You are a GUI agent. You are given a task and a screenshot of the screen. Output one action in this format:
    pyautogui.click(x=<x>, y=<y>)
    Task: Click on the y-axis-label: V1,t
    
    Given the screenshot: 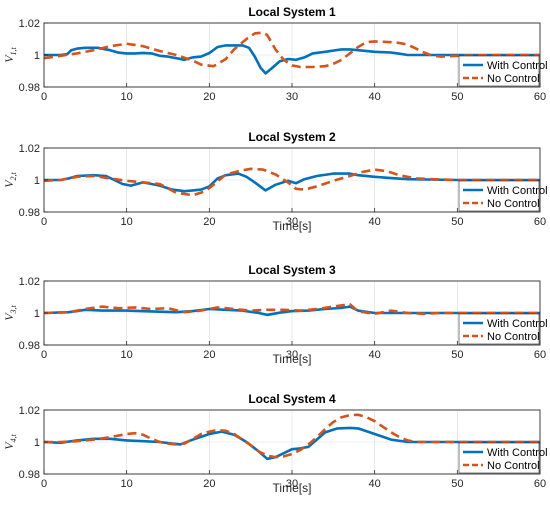 What is the action you would take?
    pyautogui.click(x=10, y=54)
    